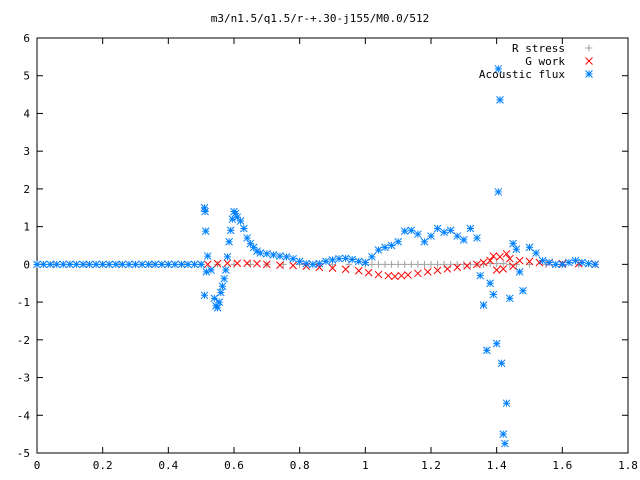  What do you see at coordinates (522, 74) in the screenshot?
I see `legend-label: Acoustic flux` at bounding box center [522, 74].